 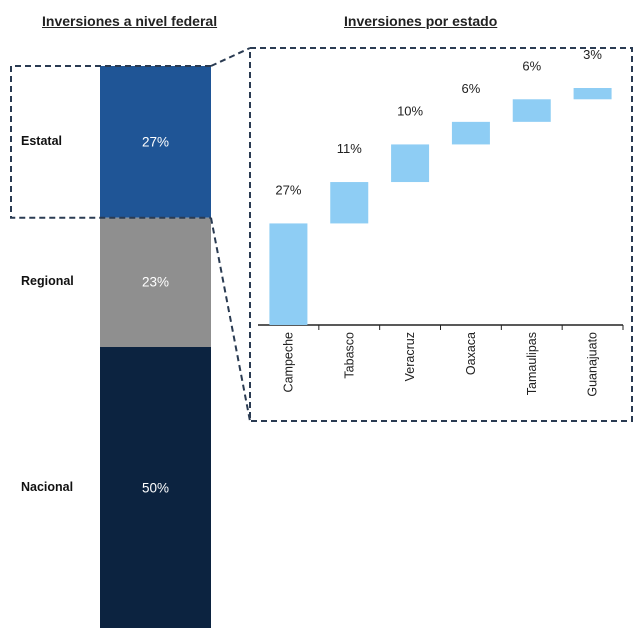 What do you see at coordinates (230, 319) in the screenshot?
I see `connector-line-bottom` at bounding box center [230, 319].